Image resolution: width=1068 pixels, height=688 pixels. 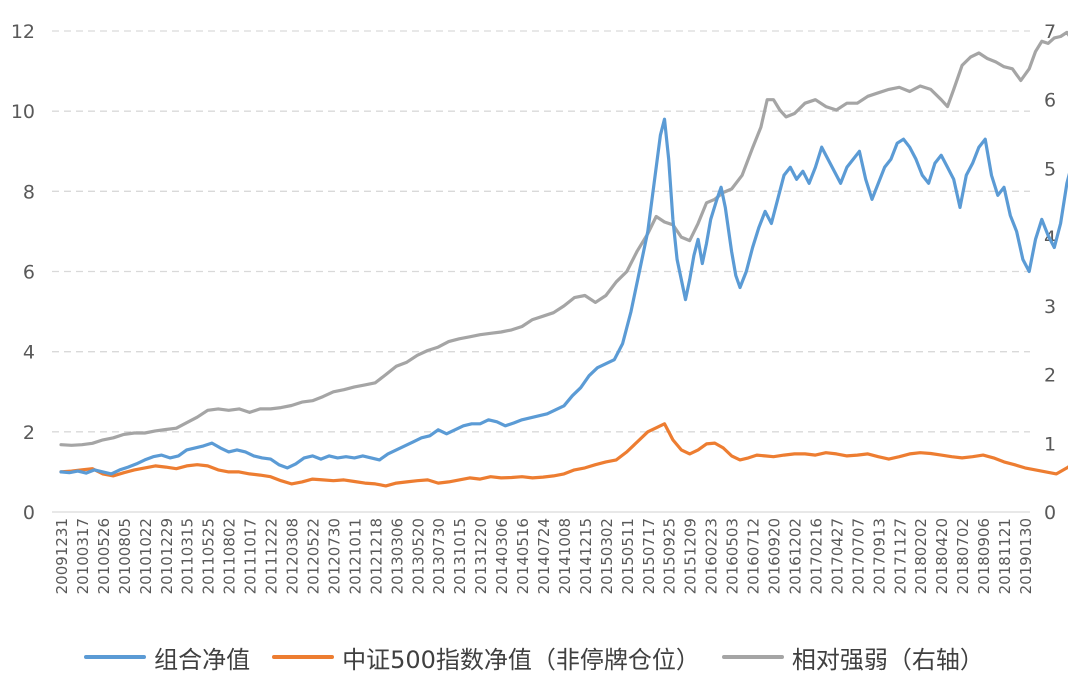 I want to click on x-tick-label: 20180906, so click(x=984, y=556).